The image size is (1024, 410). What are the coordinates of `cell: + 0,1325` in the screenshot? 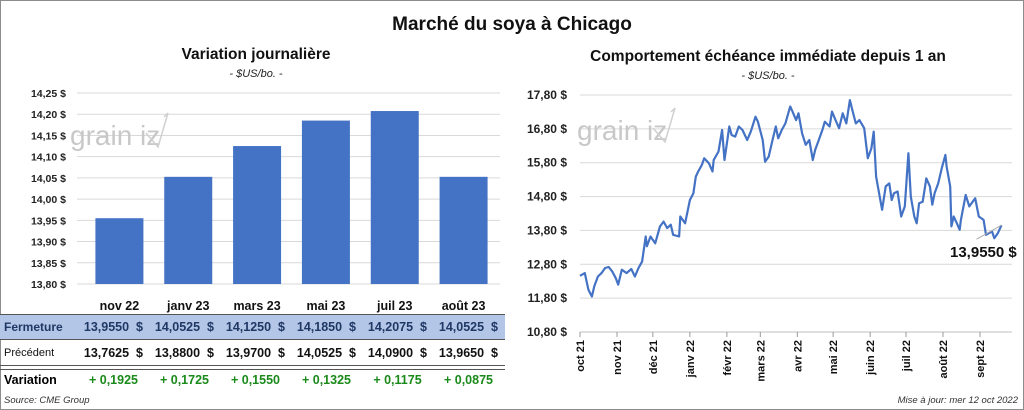 It's located at (326, 380).